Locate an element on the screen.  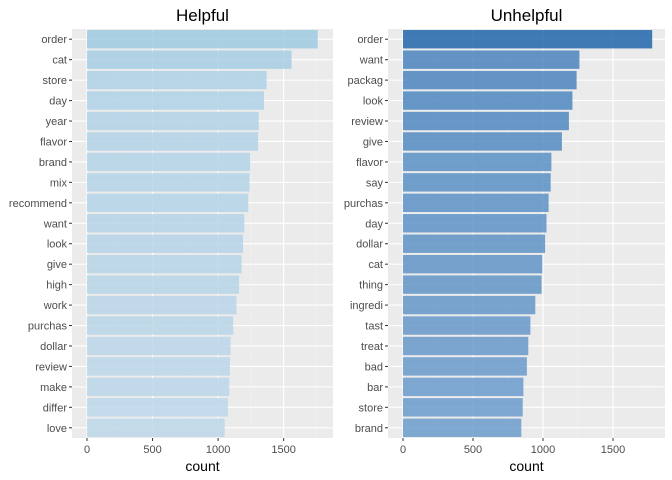
bar-recommend is located at coordinates (168, 203).